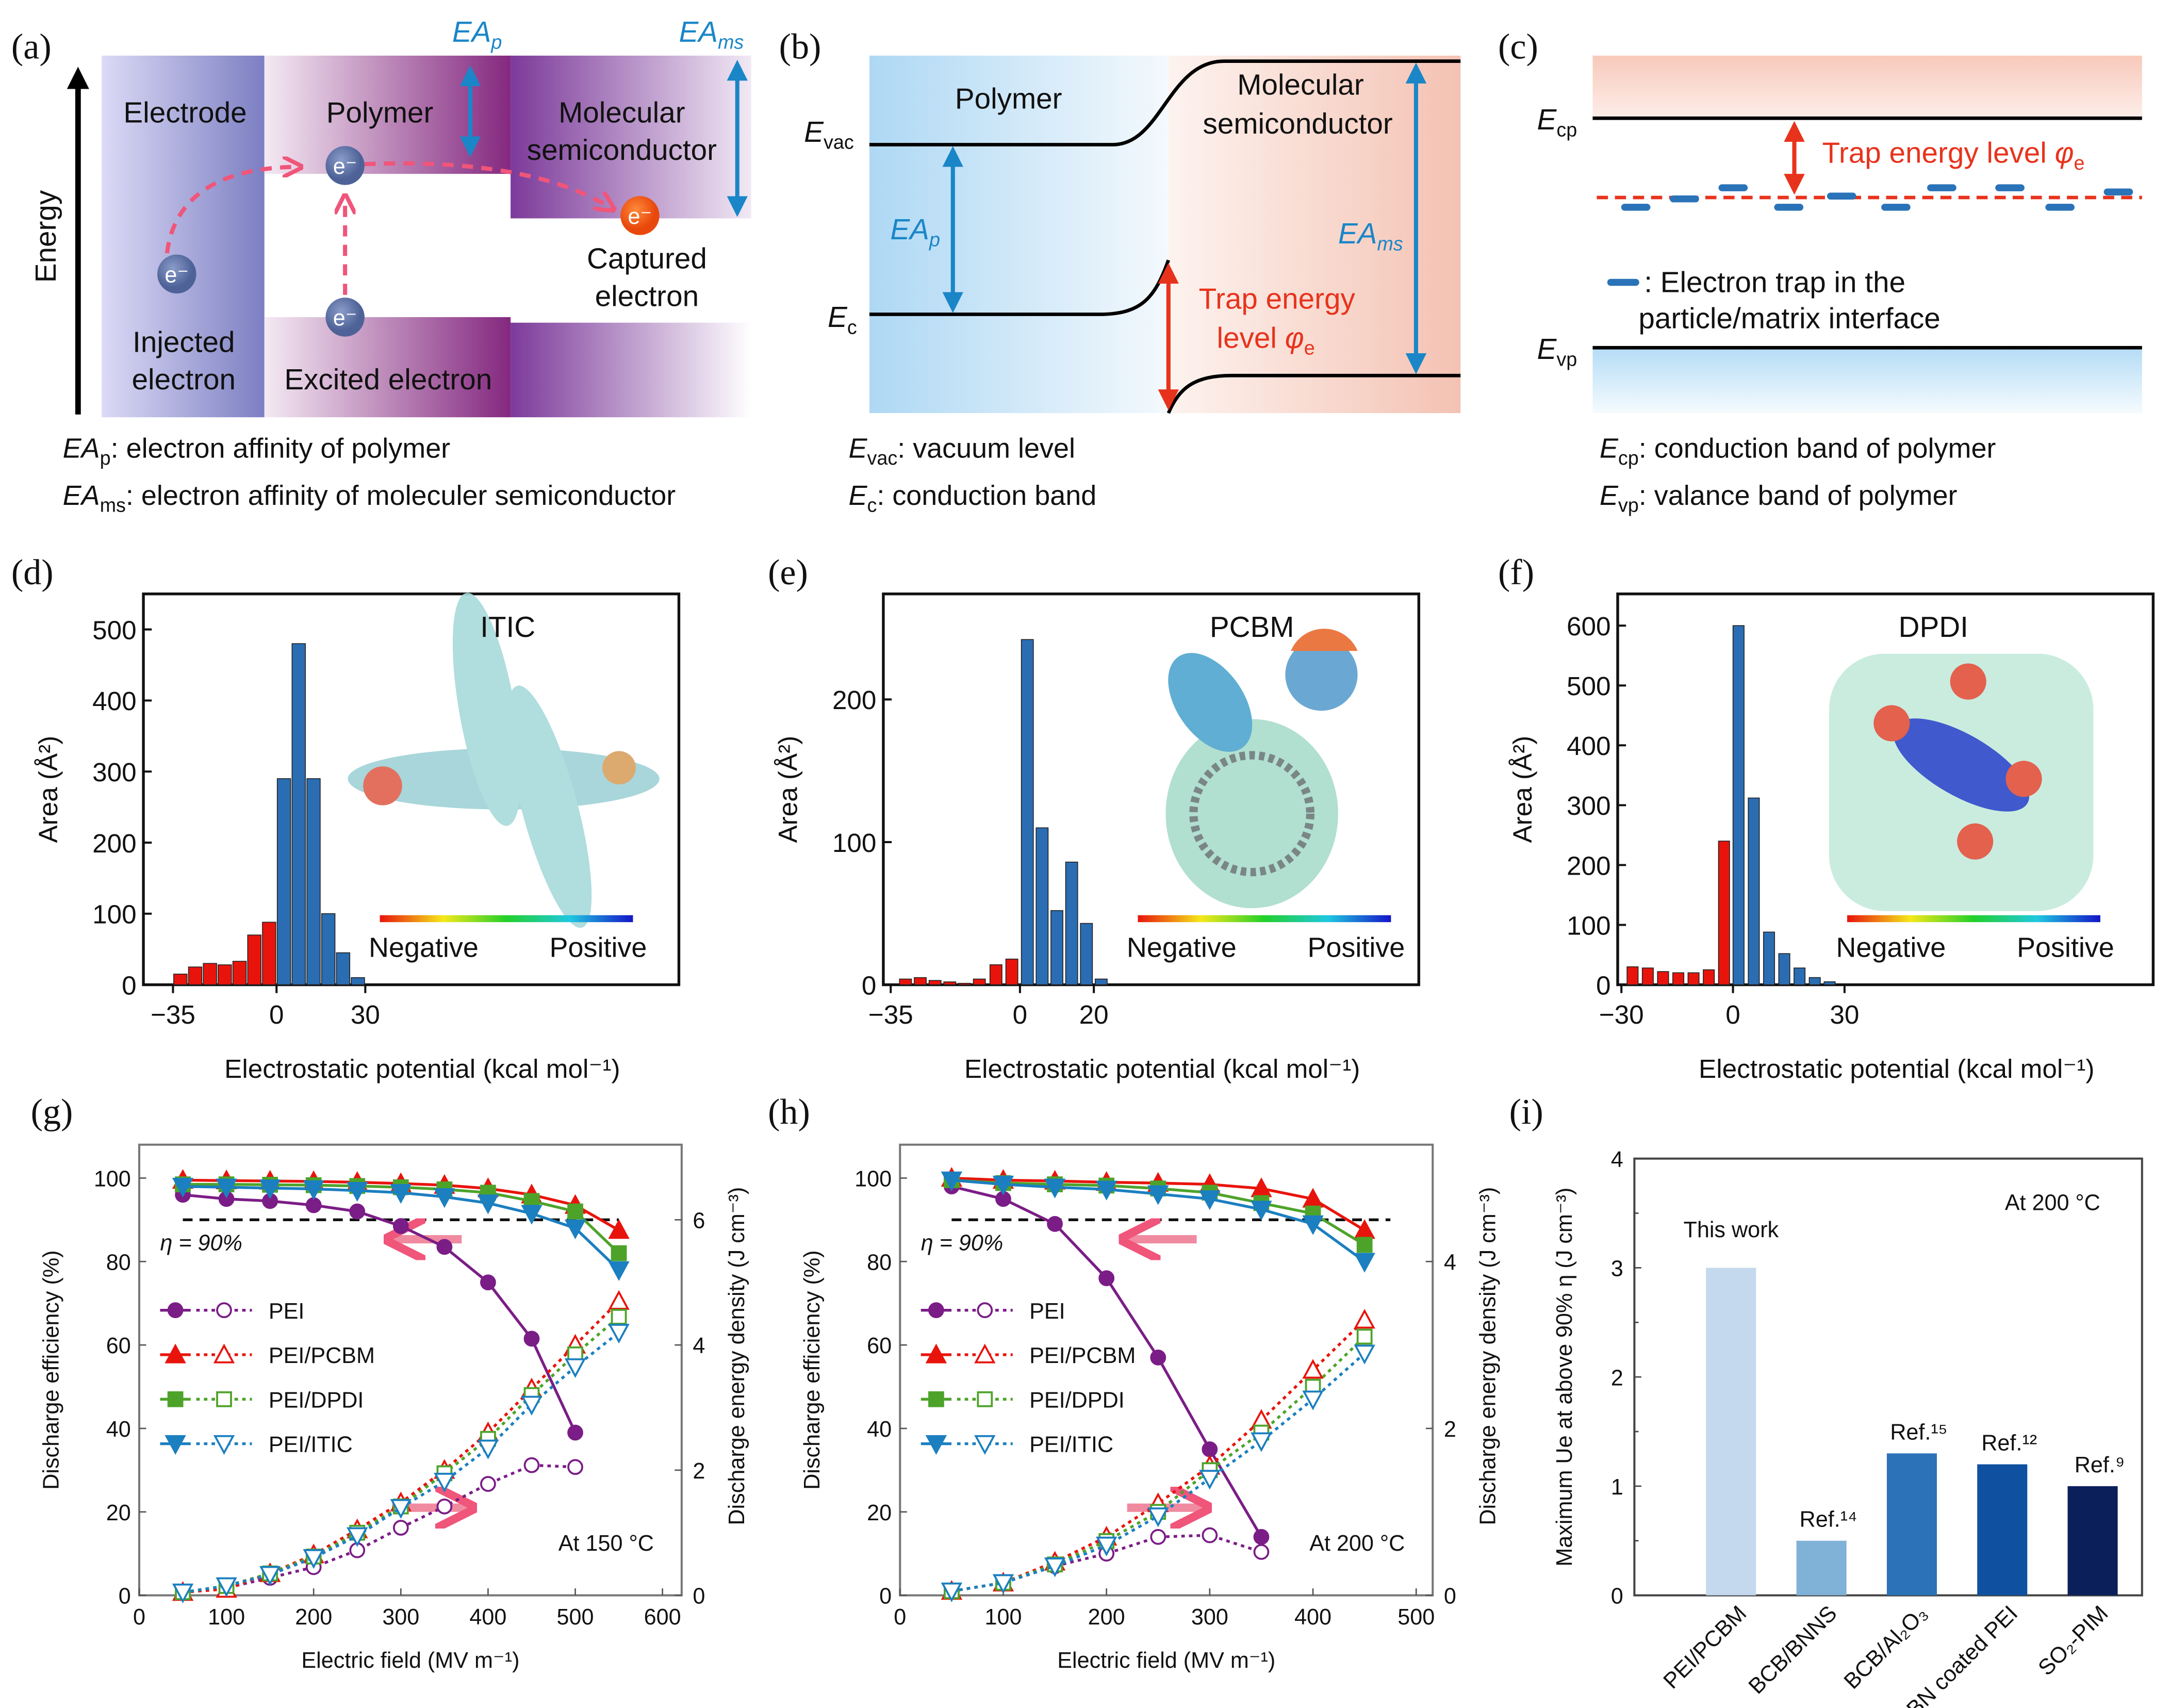 This screenshot has width=2170, height=1708. What do you see at coordinates (2073, 1640) in the screenshot?
I see `x-category-label: SO₂-PIM` at bounding box center [2073, 1640].